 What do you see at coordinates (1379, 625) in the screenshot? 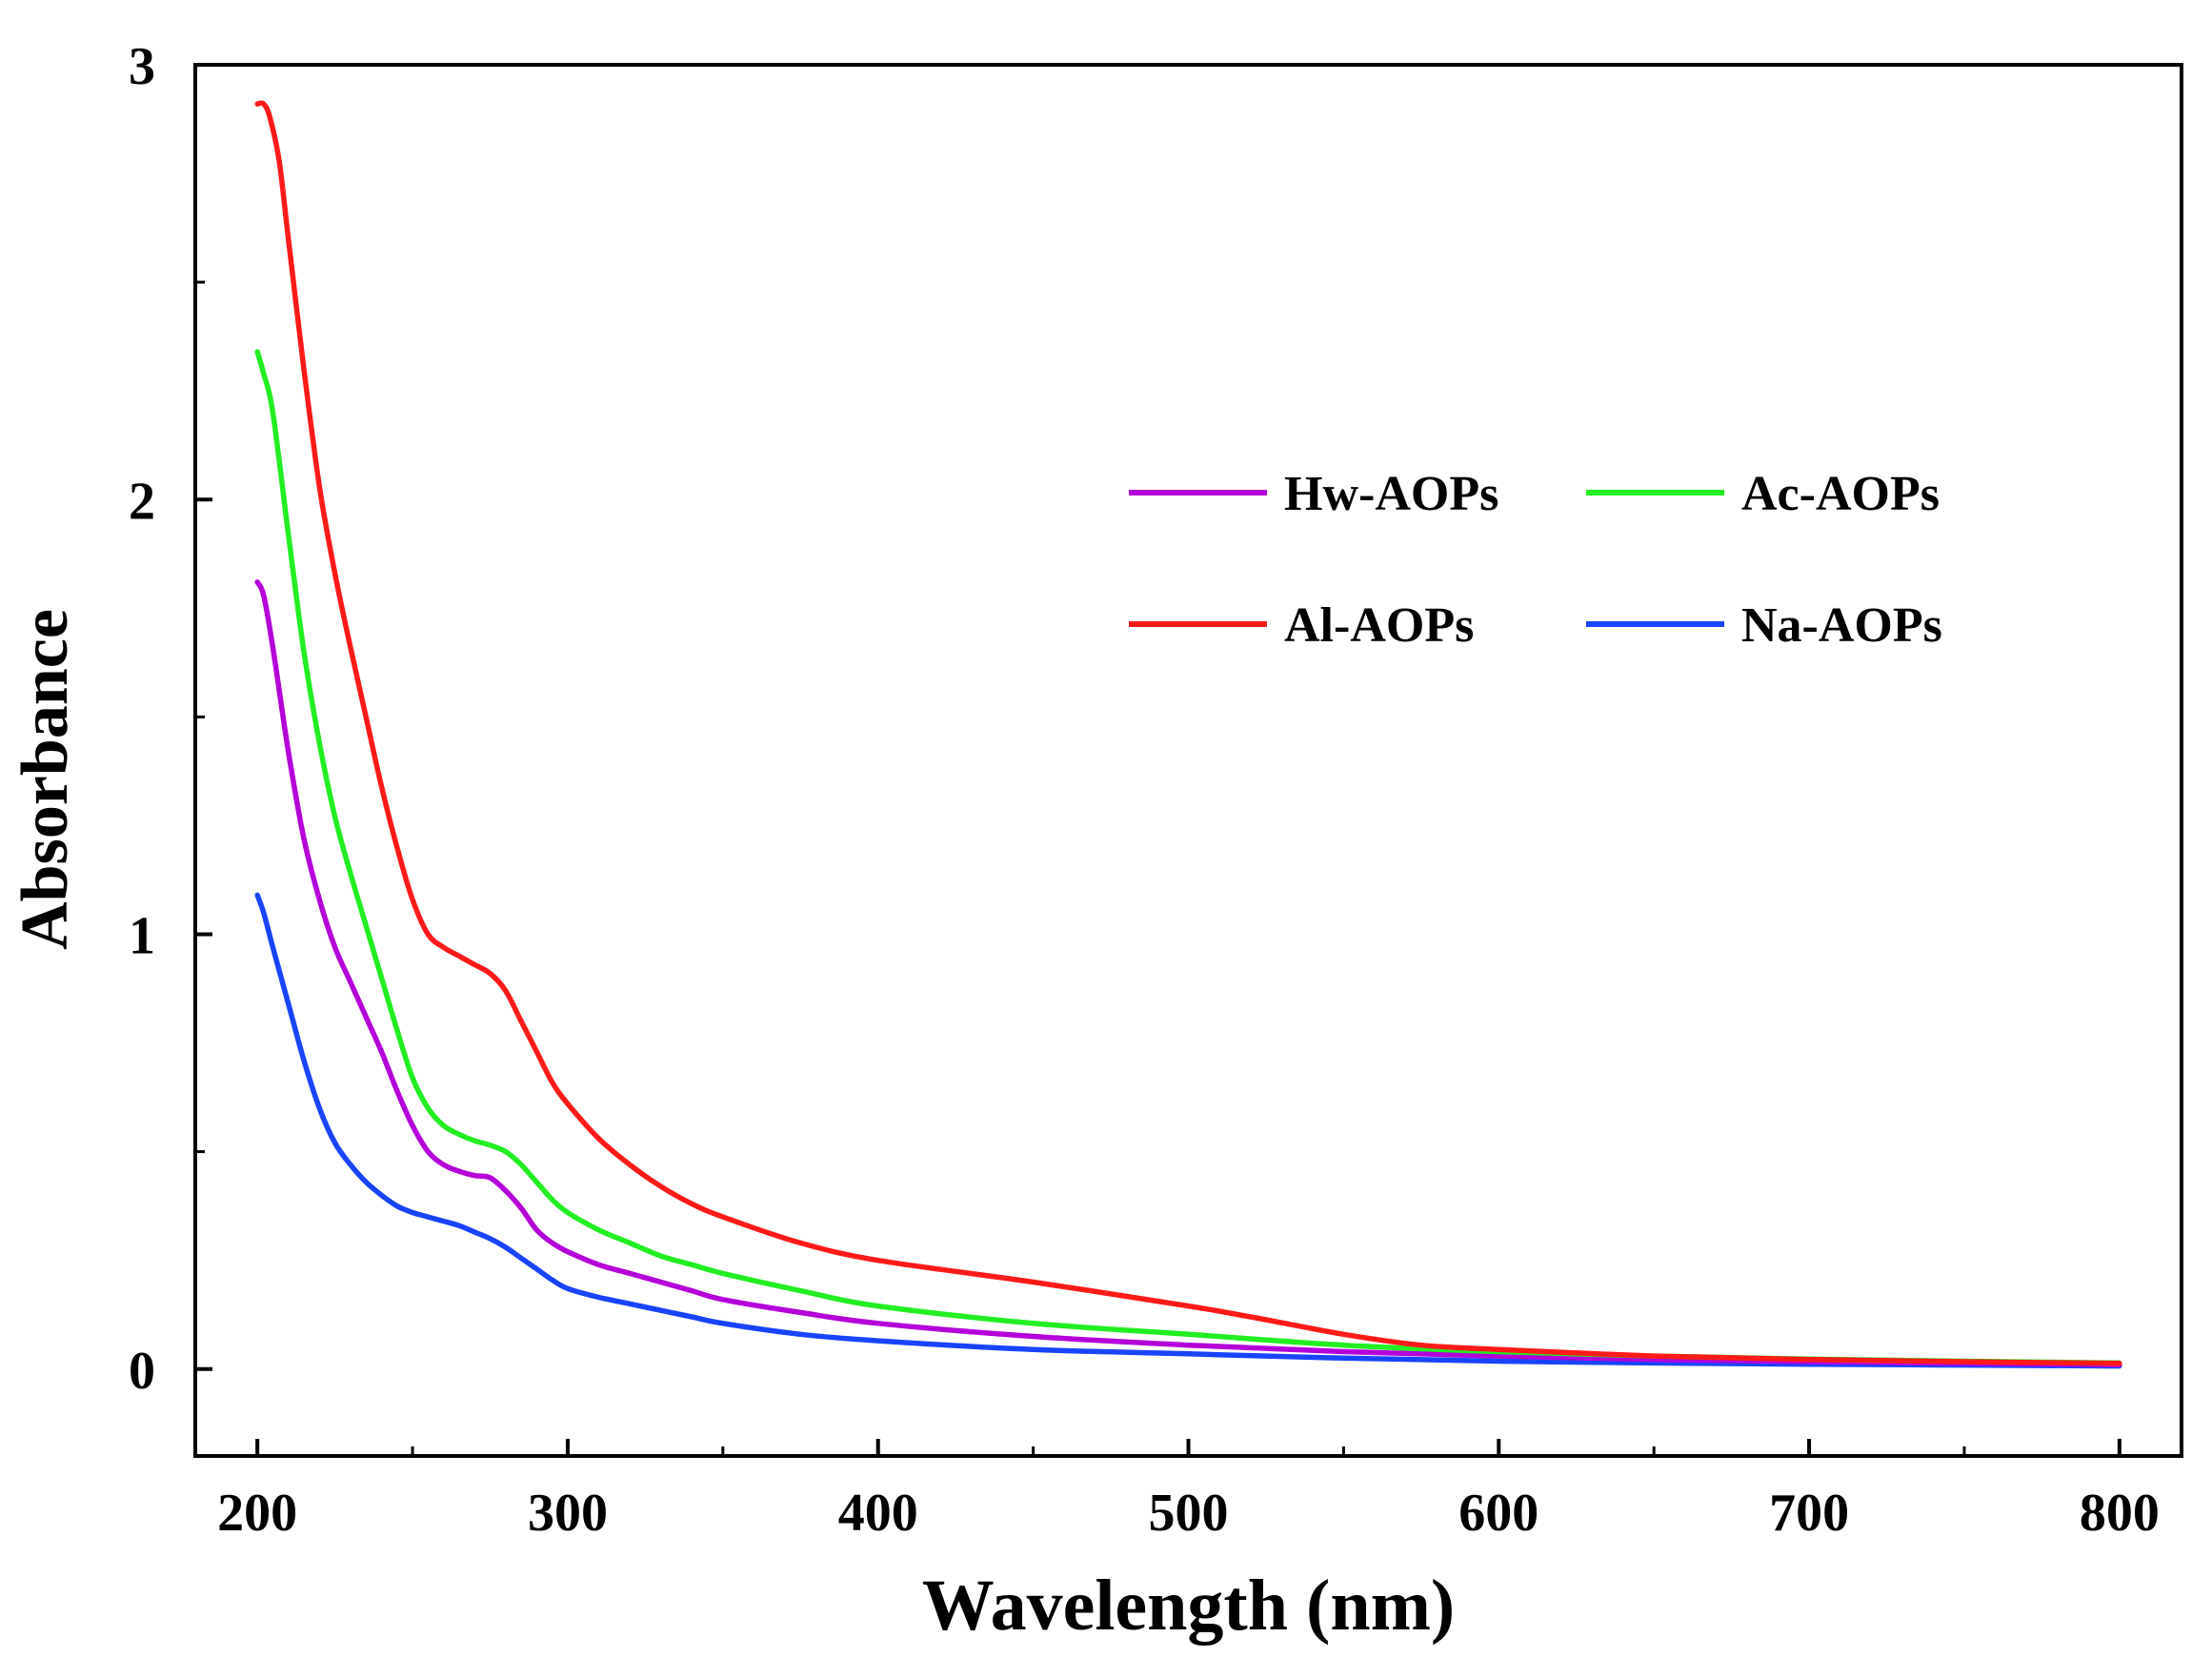
I see `legend-label: Al-AOPs` at bounding box center [1379, 625].